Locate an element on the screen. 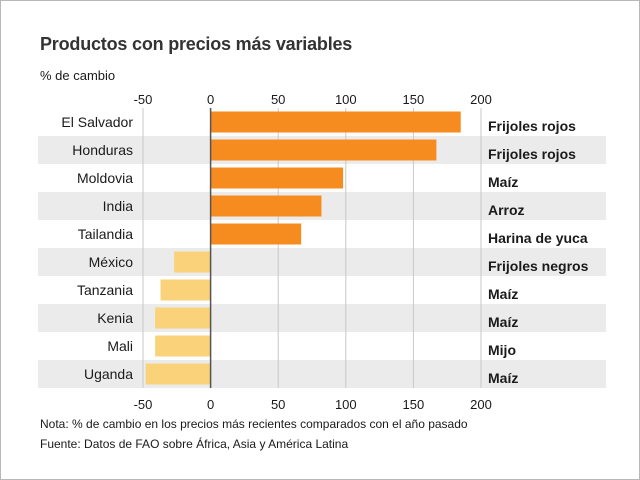  product-label: Mijo is located at coordinates (502, 350).